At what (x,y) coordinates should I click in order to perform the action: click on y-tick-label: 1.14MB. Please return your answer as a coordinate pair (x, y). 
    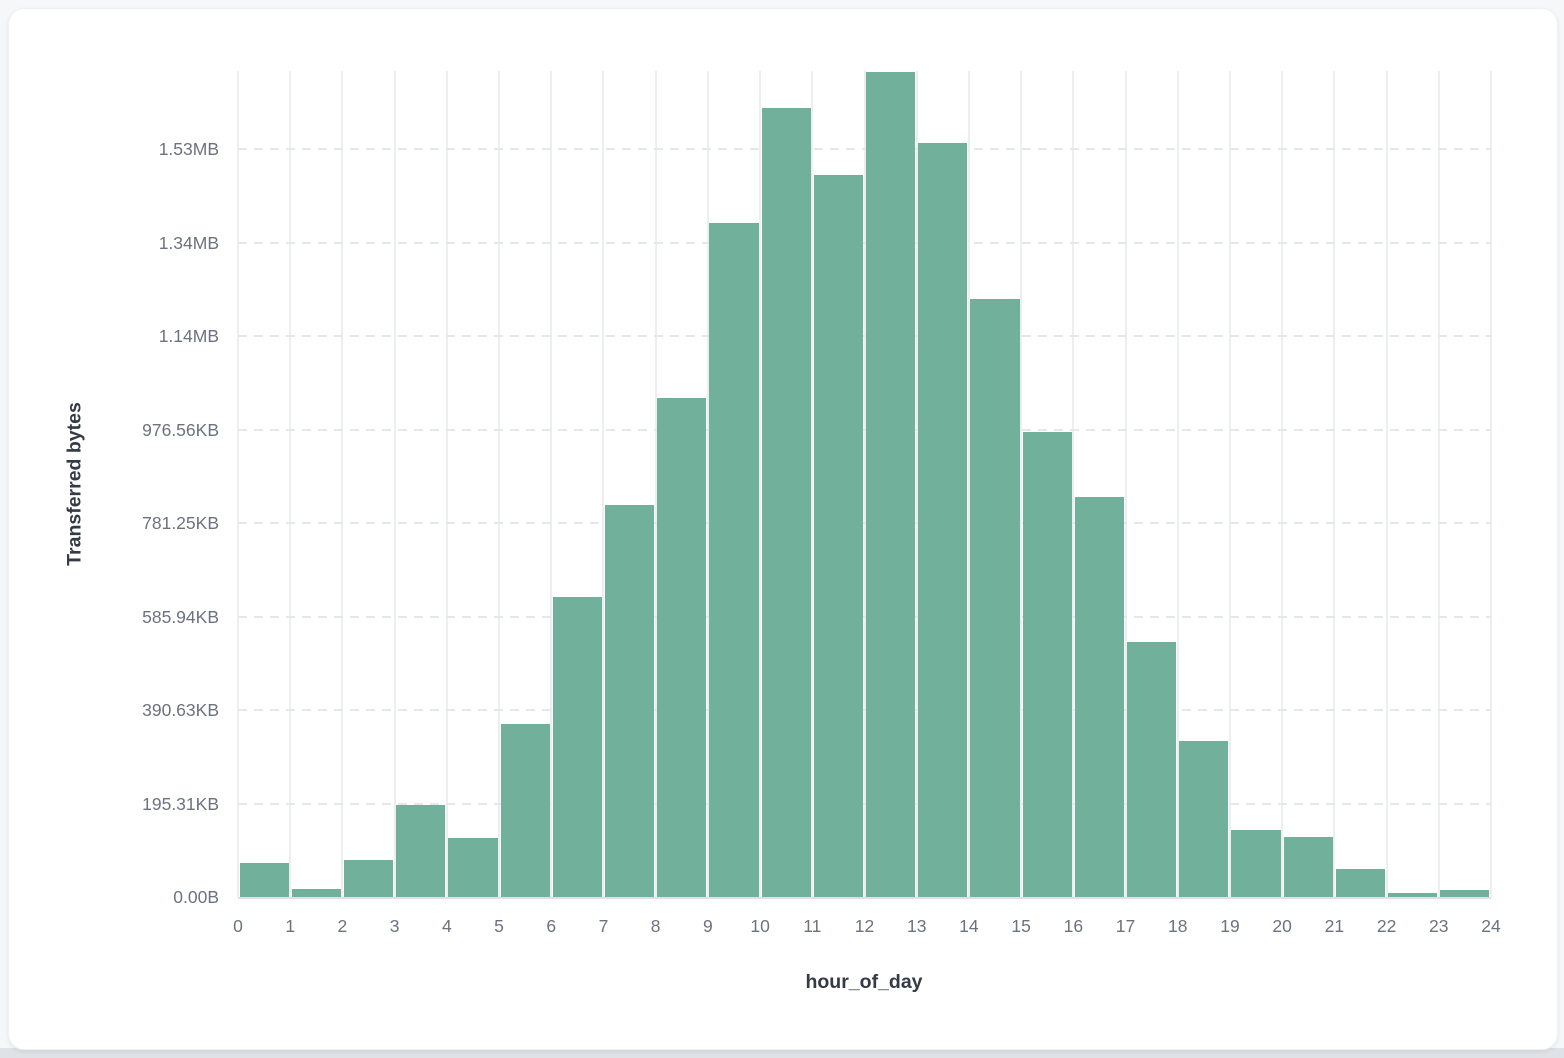
    Looking at the image, I should click on (188, 336).